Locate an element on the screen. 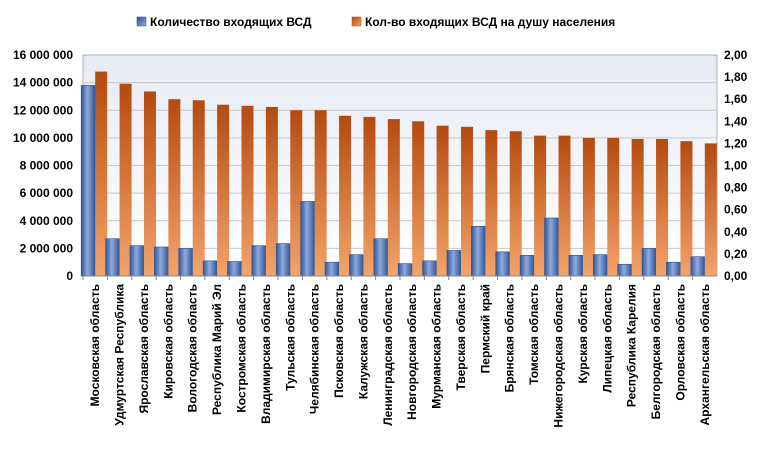  x-tick-label: Тверская область is located at coordinates (461, 337).